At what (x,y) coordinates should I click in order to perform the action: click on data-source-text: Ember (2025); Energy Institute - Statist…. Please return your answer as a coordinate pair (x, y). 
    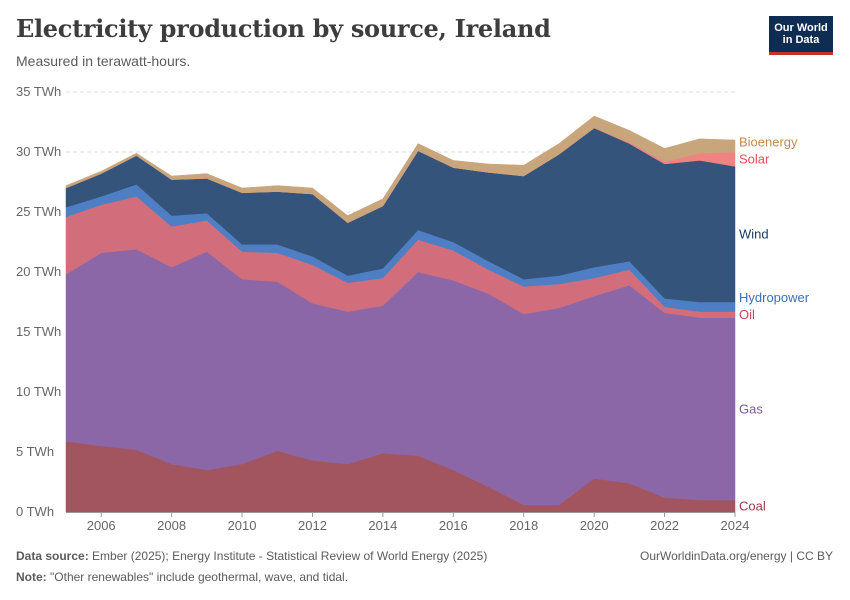
    Looking at the image, I should click on (290, 556).